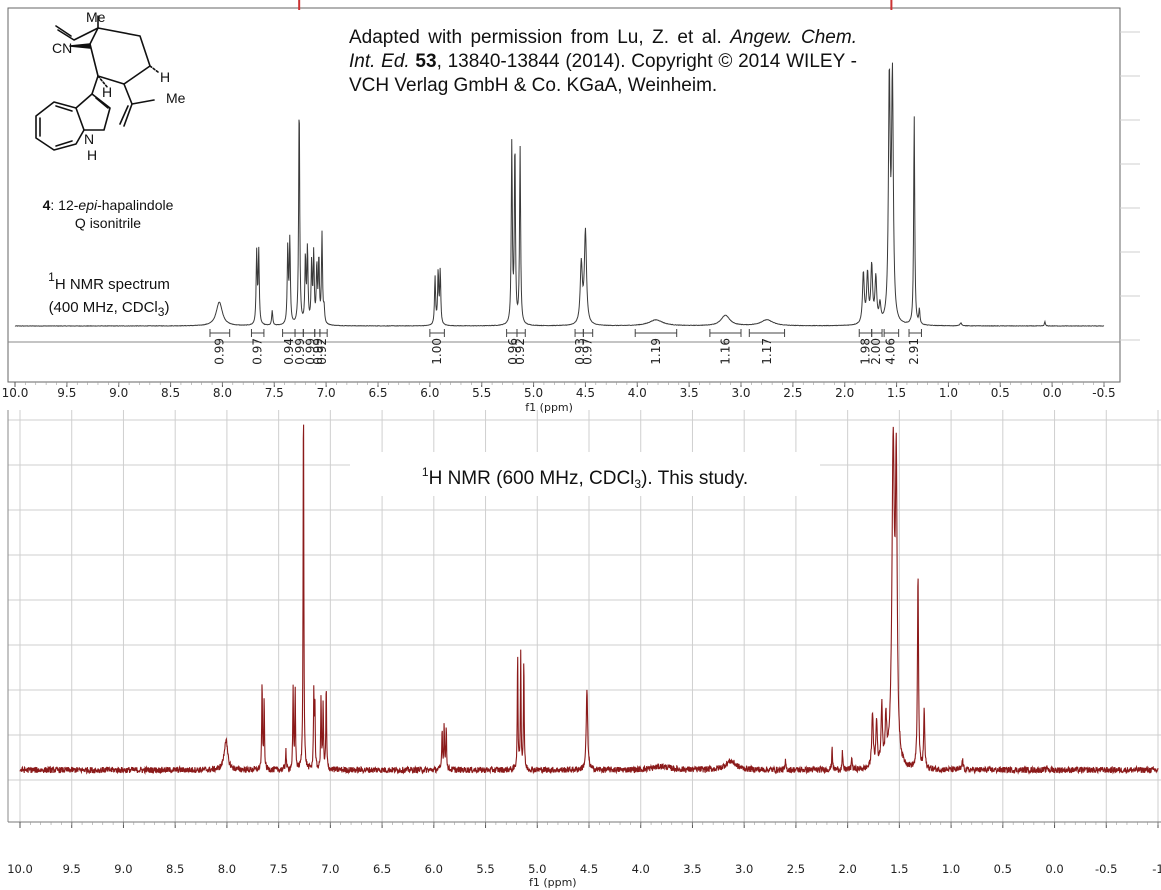  I want to click on x-tick-label: 5.5, so click(485, 869).